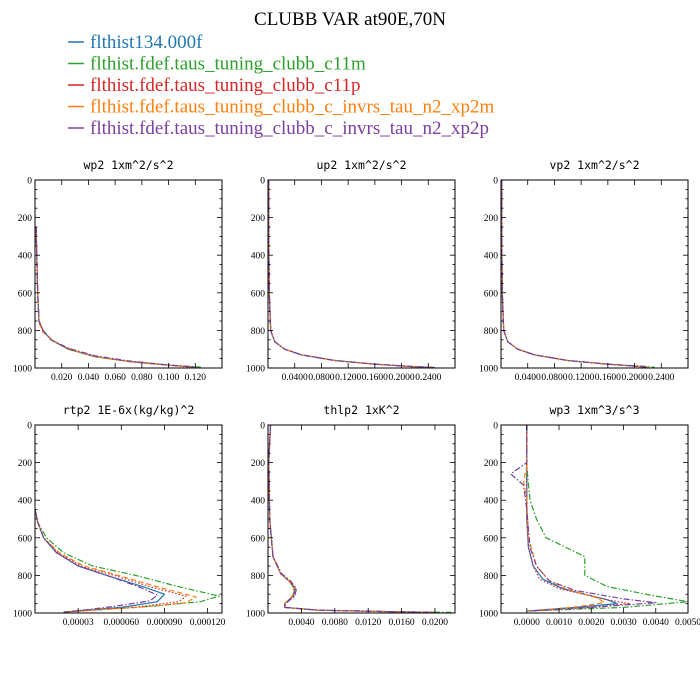 This screenshot has width=700, height=700. What do you see at coordinates (348, 378) in the screenshot?
I see `x-tick-label: 0.1200` at bounding box center [348, 378].